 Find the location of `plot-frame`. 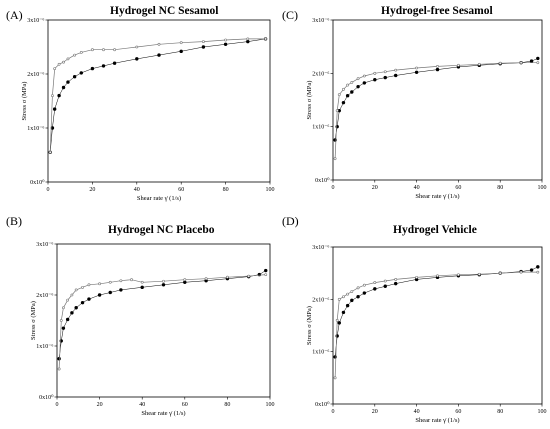

plot-frame is located at coordinates (437, 100).